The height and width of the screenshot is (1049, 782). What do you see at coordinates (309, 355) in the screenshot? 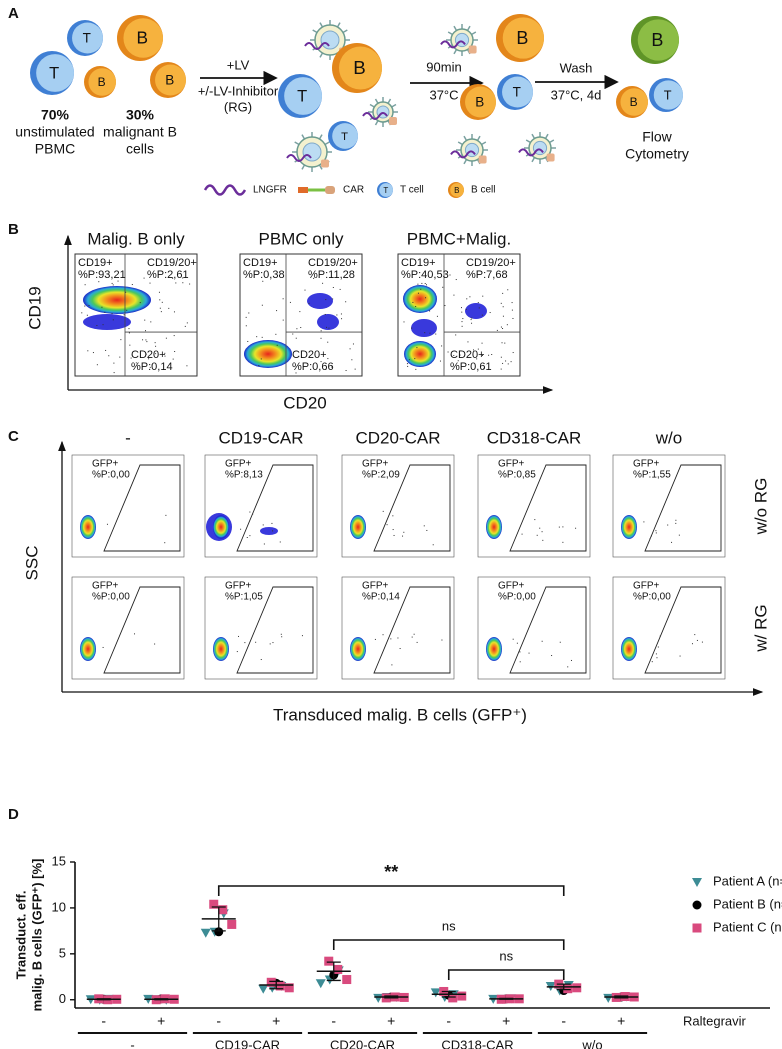
I see `gate-label: CD20+` at bounding box center [309, 355].